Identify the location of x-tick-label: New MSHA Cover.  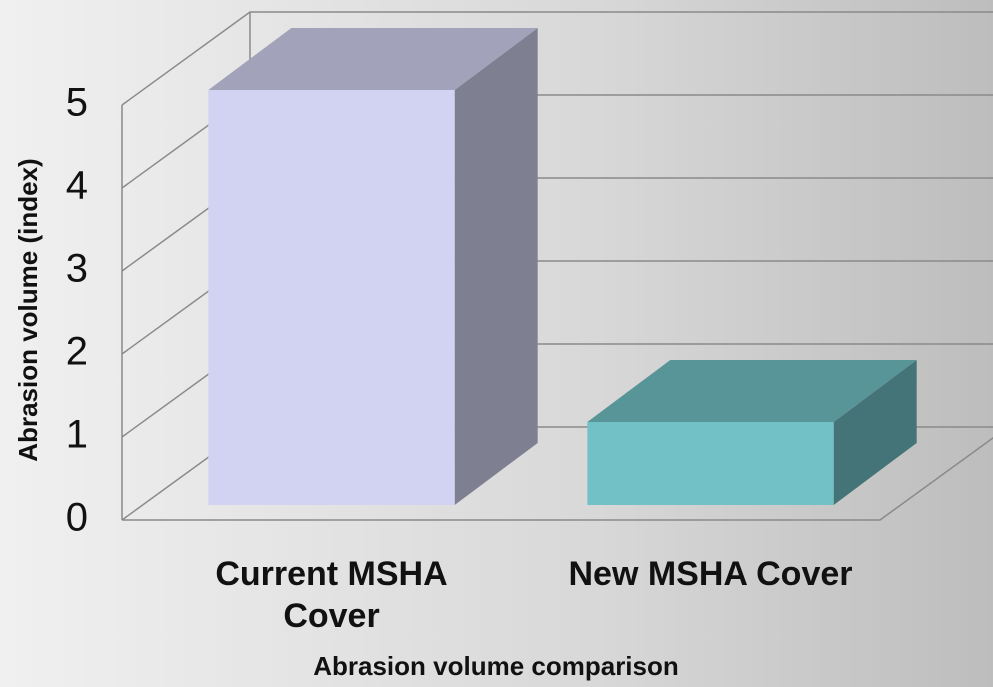
(710, 574).